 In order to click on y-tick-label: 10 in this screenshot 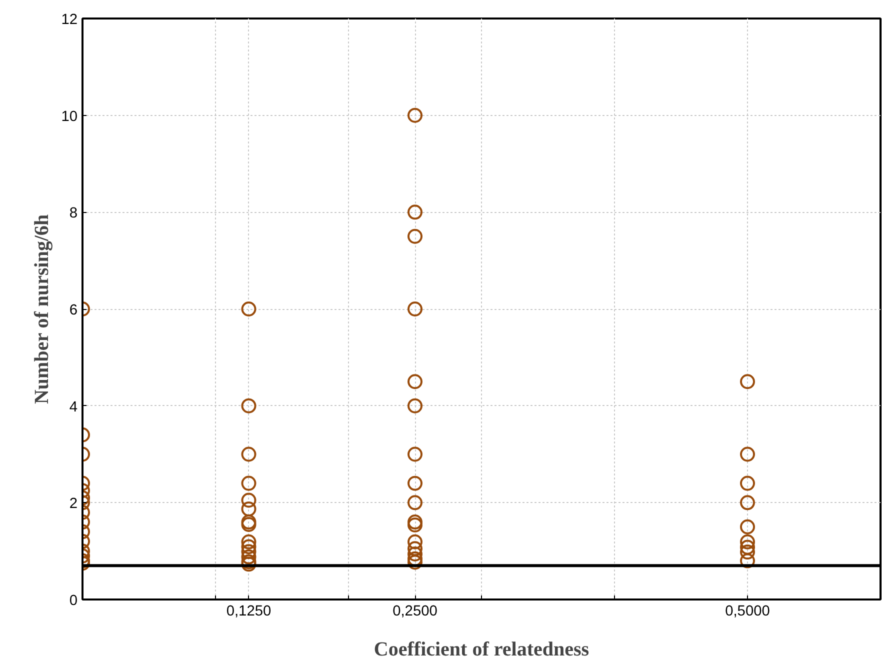, I will do `click(69, 116)`.